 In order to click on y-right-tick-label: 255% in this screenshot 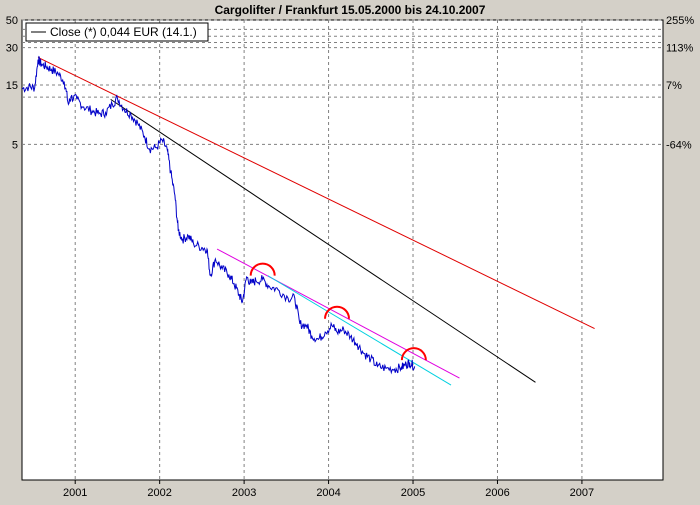, I will do `click(680, 21)`.